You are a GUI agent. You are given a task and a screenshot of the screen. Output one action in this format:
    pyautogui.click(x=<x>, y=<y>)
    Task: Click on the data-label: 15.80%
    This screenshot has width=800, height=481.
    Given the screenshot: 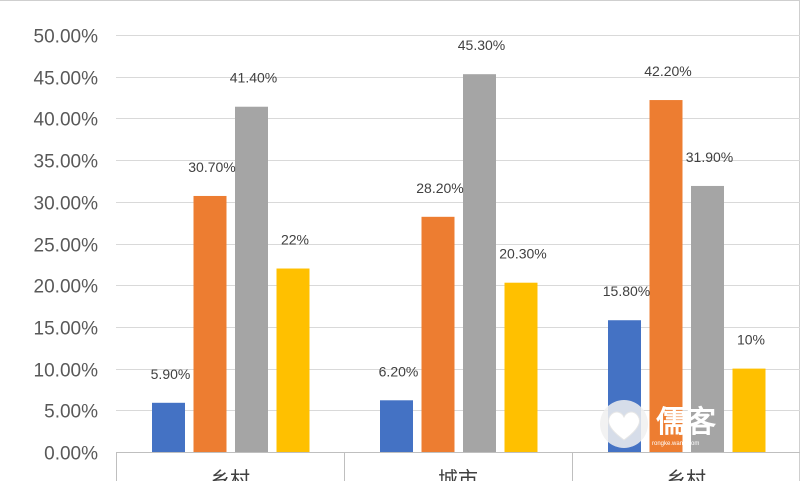 What is the action you would take?
    pyautogui.click(x=626, y=291)
    